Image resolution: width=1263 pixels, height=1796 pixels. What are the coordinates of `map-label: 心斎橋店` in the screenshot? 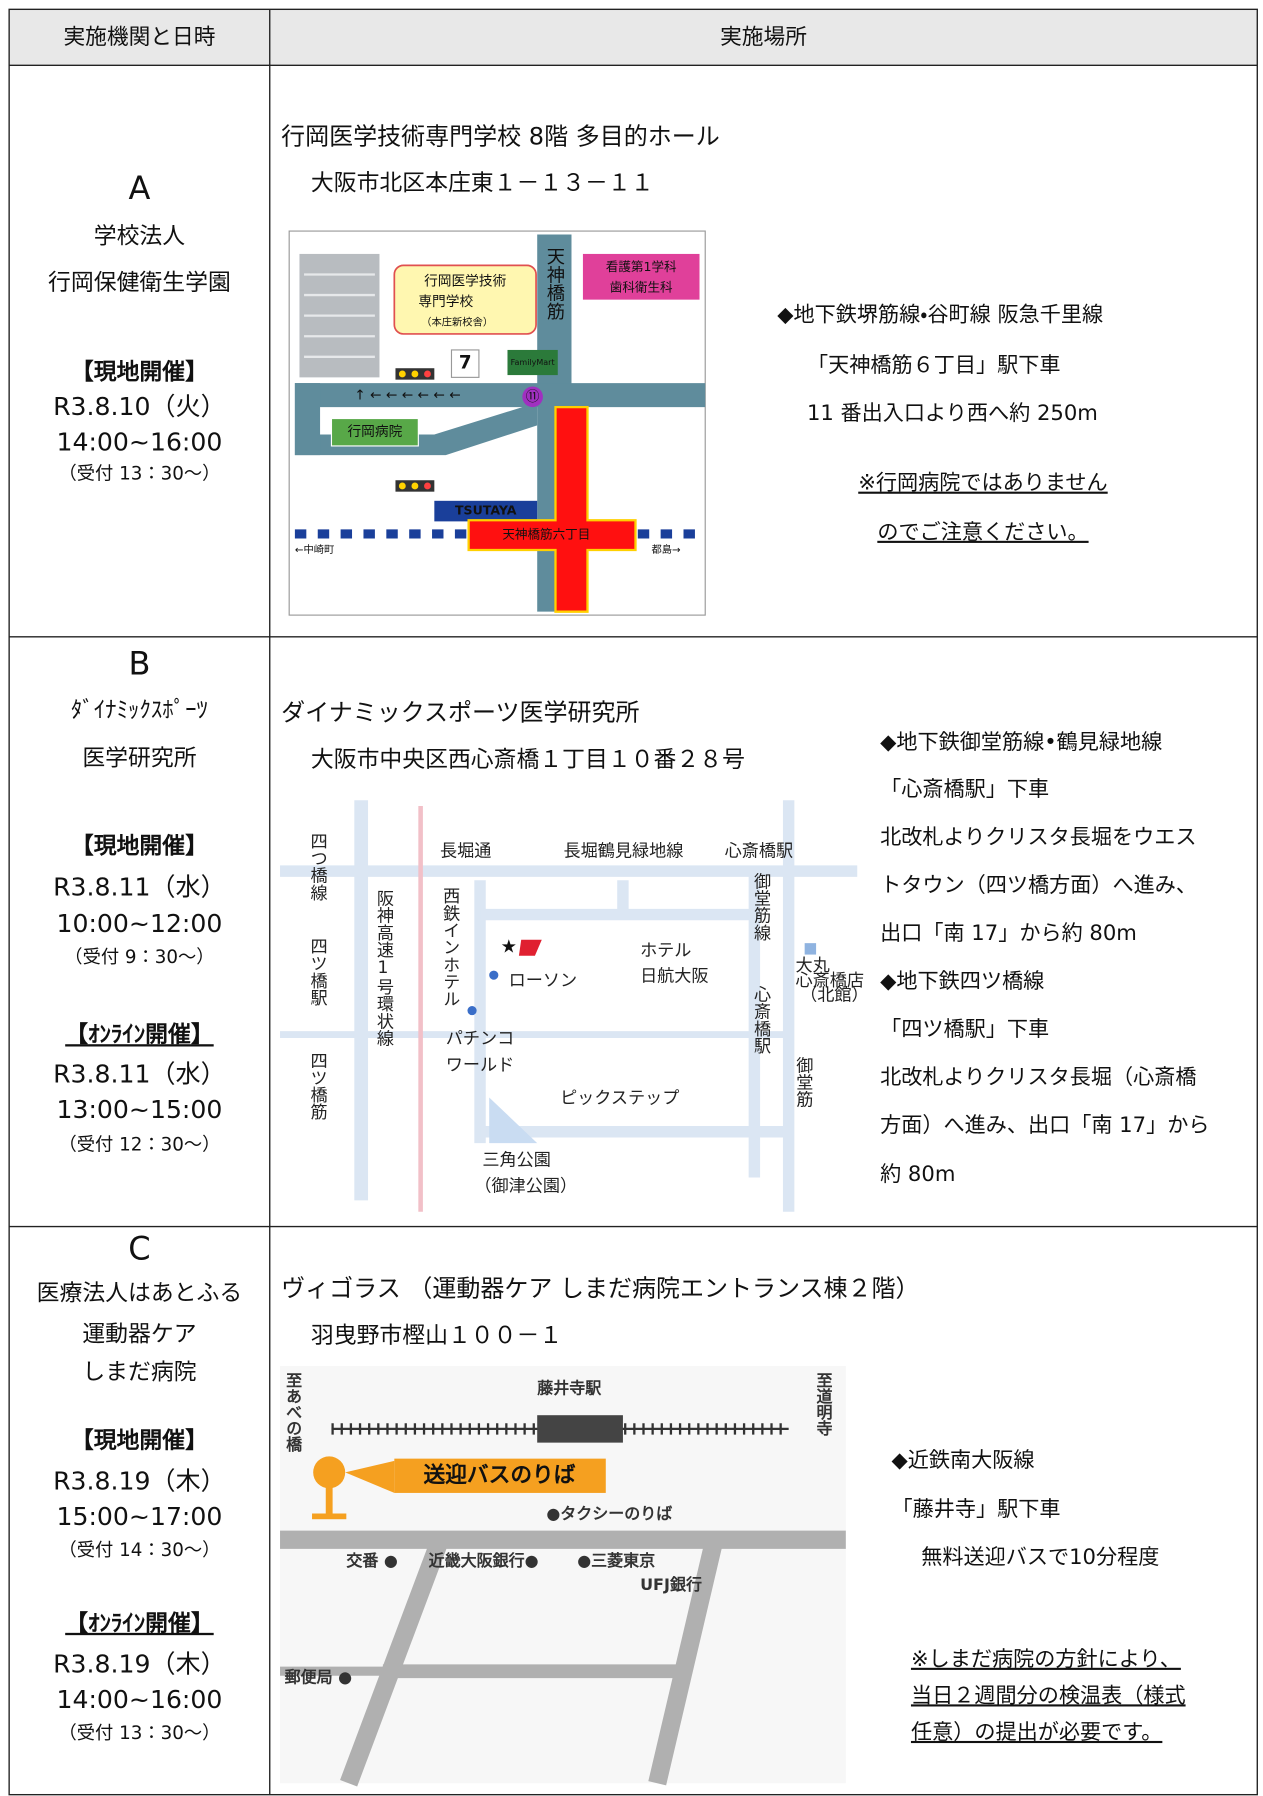 It's located at (830, 981).